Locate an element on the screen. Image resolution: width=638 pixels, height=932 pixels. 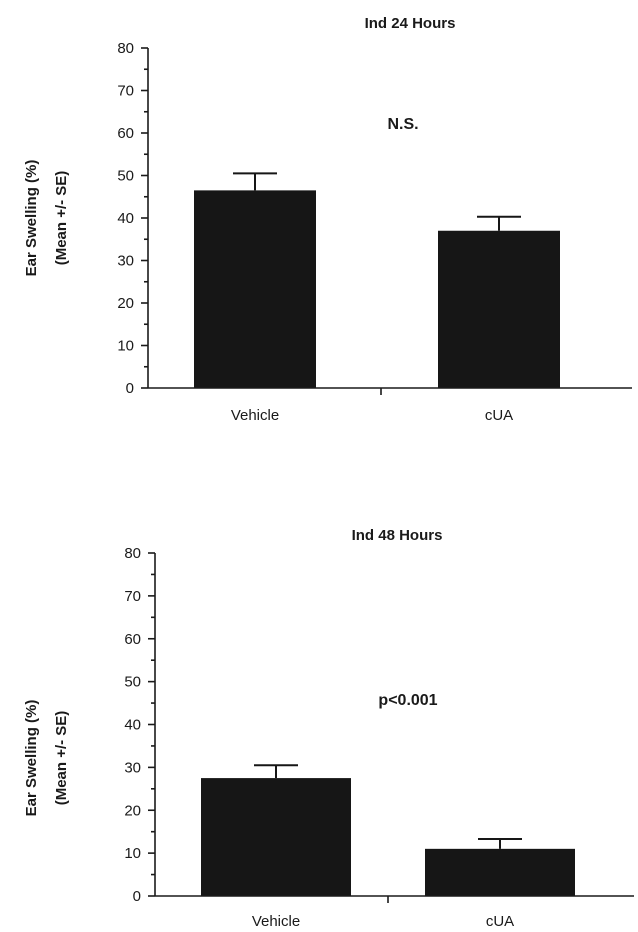
chart-title: Ind 24 Hours is located at coordinates (410, 23).